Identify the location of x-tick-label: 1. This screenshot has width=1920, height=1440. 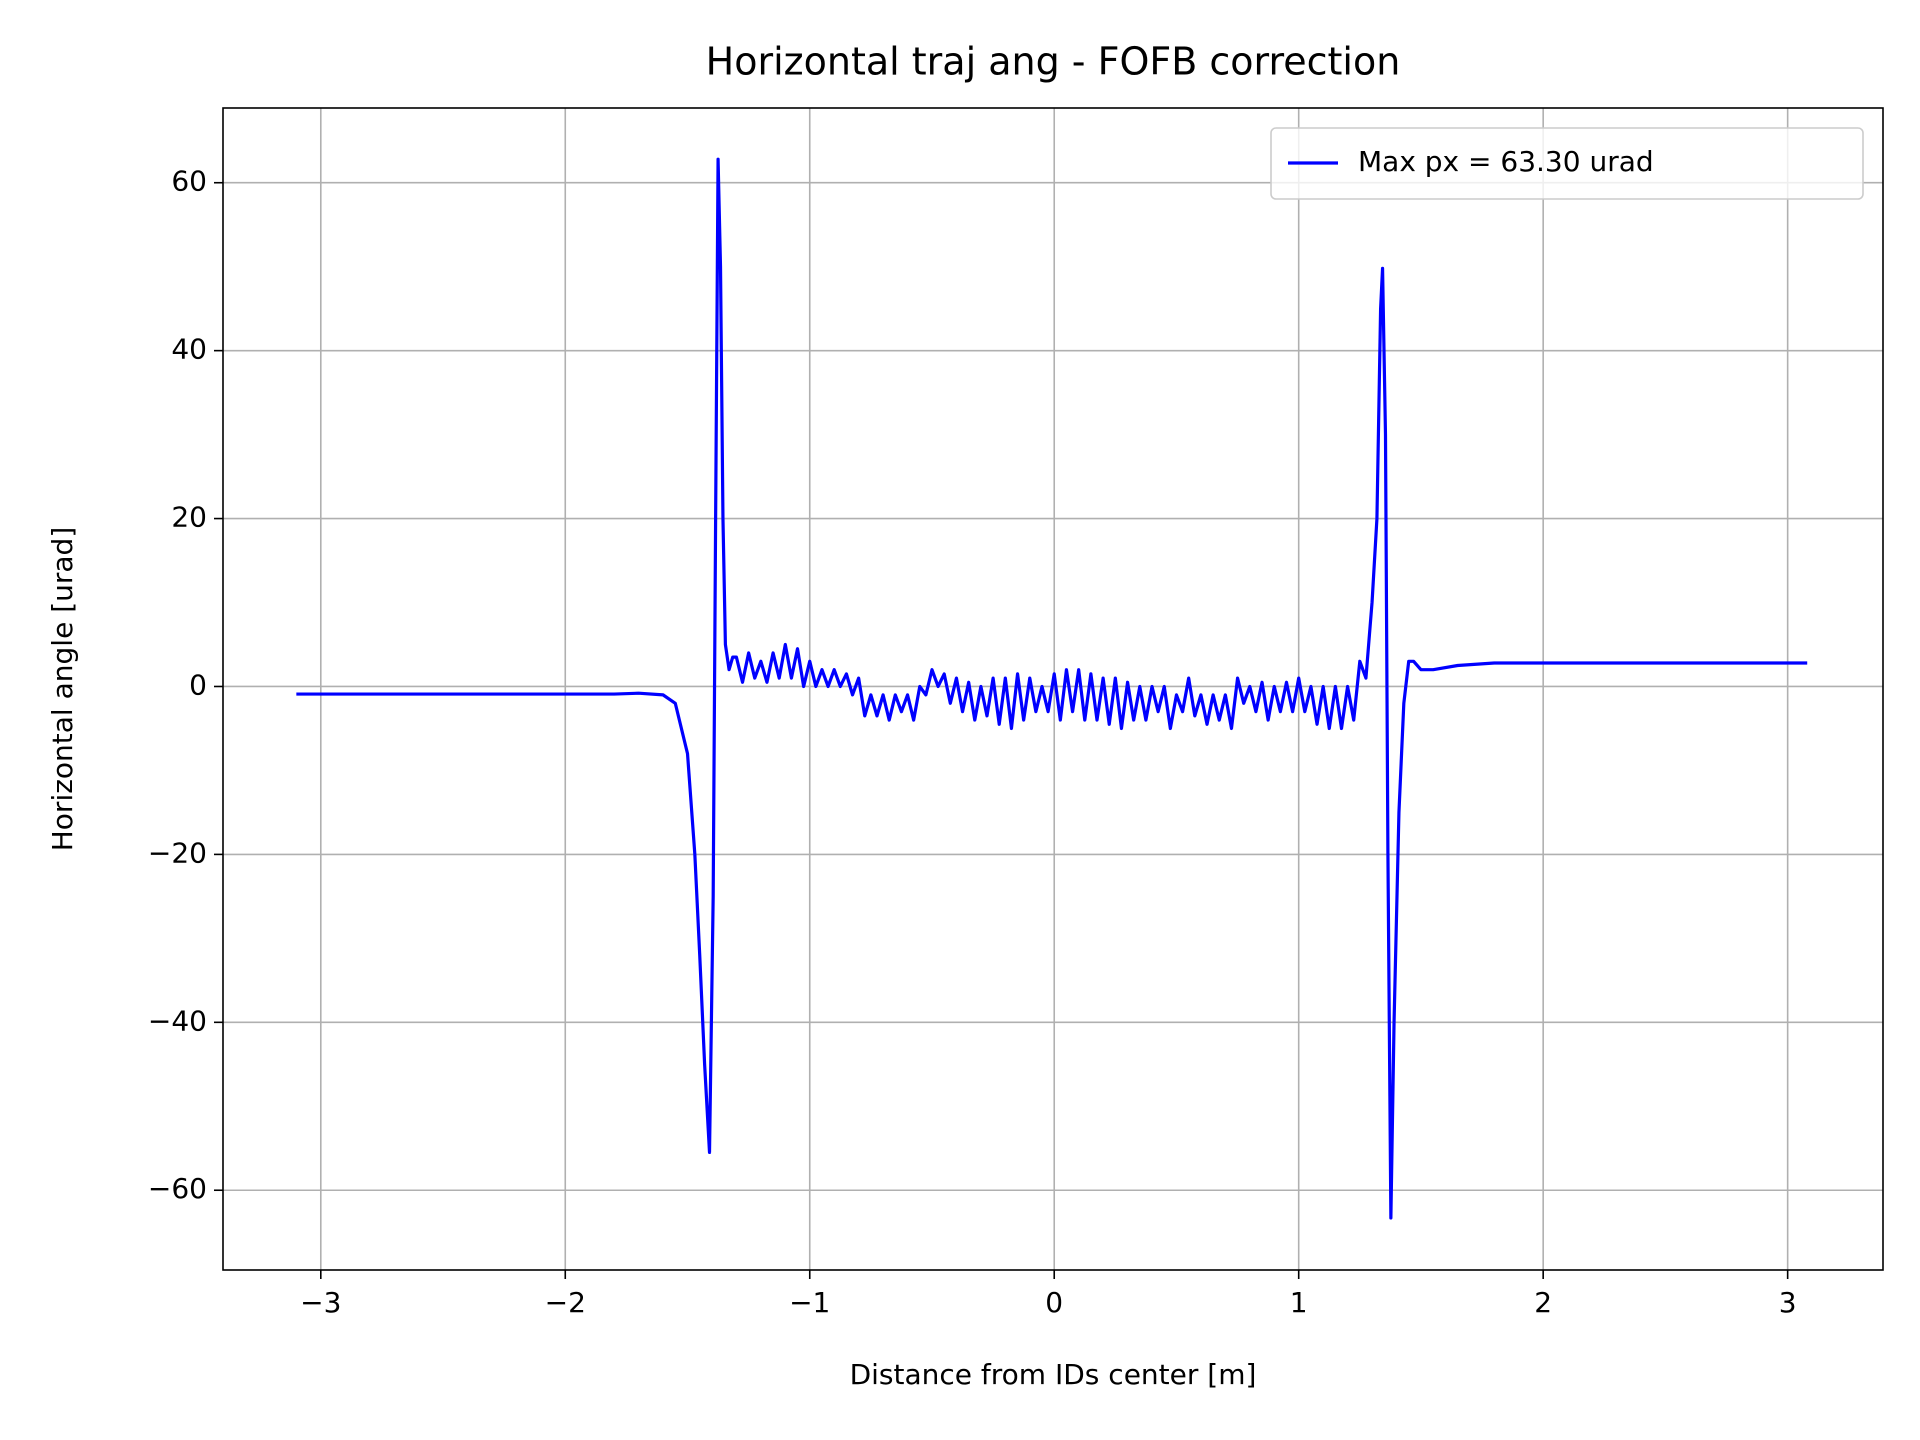
(1299, 1302).